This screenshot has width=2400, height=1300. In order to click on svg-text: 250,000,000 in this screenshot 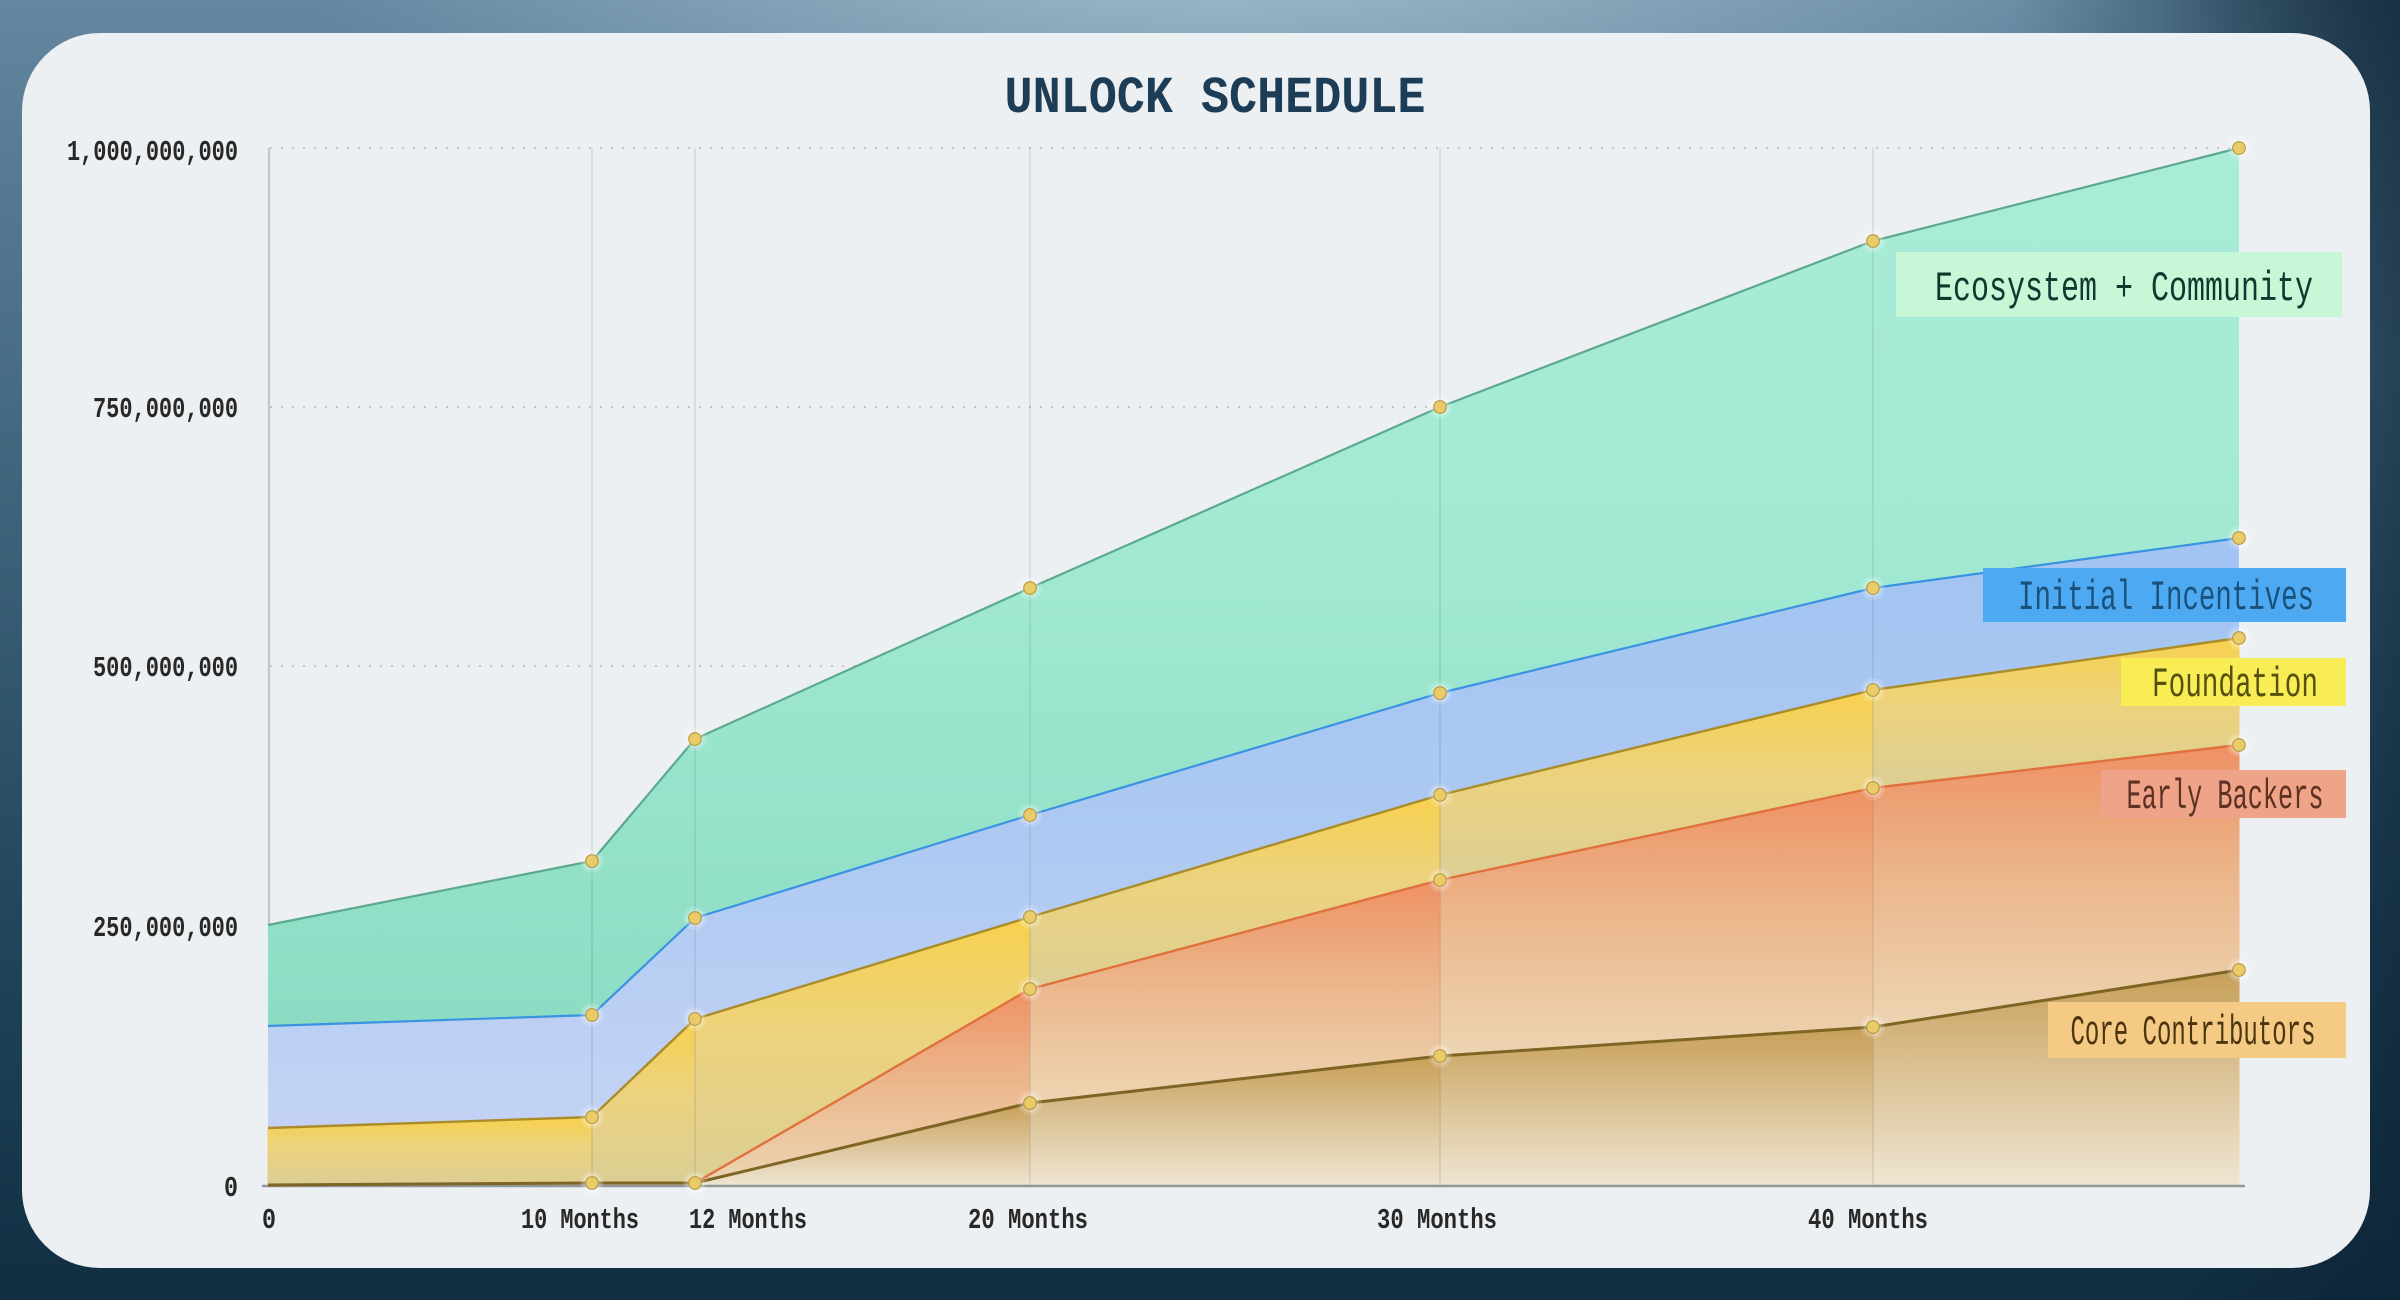, I will do `click(165, 928)`.